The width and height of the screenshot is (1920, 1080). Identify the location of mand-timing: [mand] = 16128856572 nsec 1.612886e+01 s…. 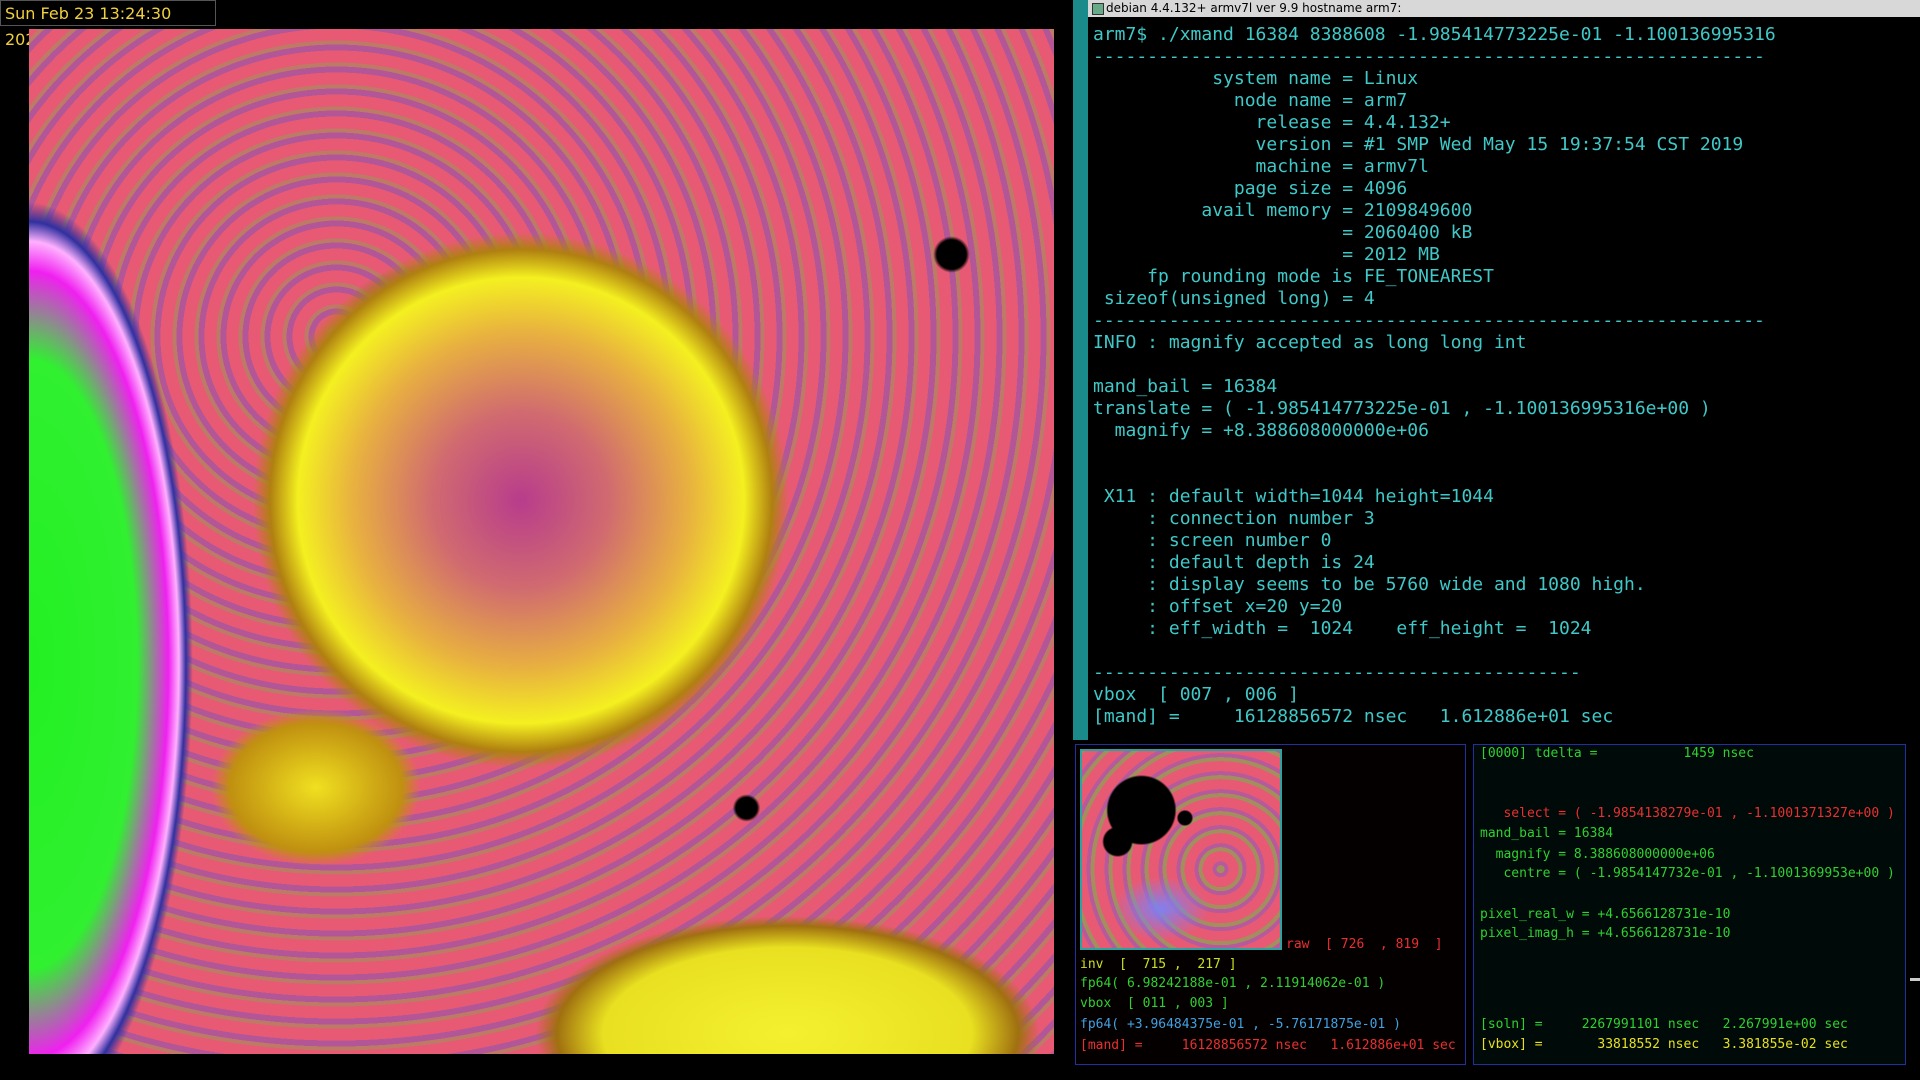
(1268, 1045).